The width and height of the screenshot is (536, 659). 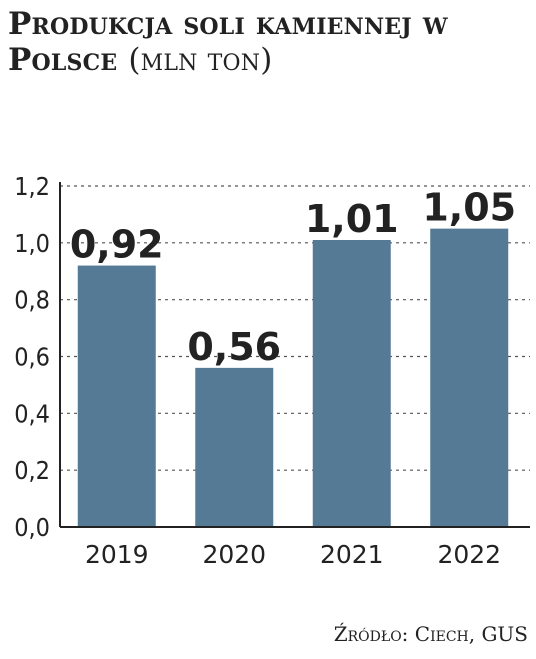 I want to click on x-tick-label: 2019, so click(x=117, y=554).